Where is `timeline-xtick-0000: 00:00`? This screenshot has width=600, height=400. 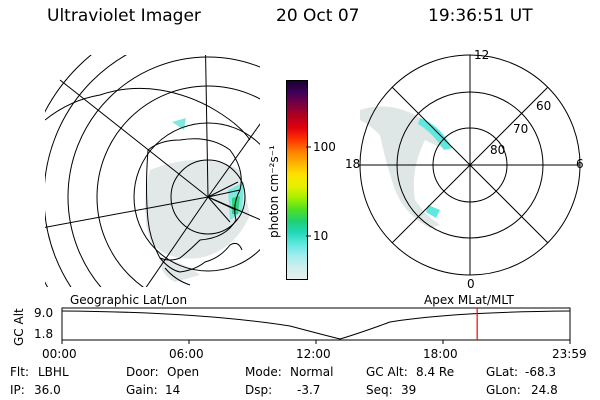
timeline-xtick-0000: 00:00 is located at coordinates (59, 354).